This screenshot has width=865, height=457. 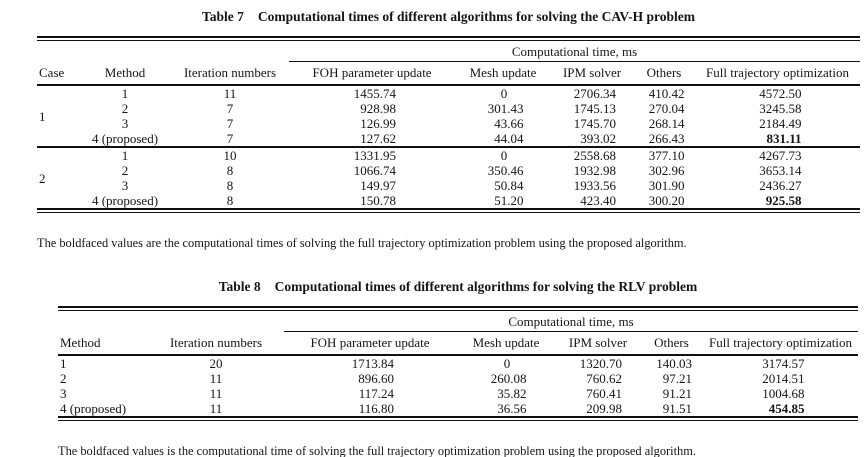 What do you see at coordinates (598, 200) in the screenshot?
I see `table7-value-ipm: 423.40` at bounding box center [598, 200].